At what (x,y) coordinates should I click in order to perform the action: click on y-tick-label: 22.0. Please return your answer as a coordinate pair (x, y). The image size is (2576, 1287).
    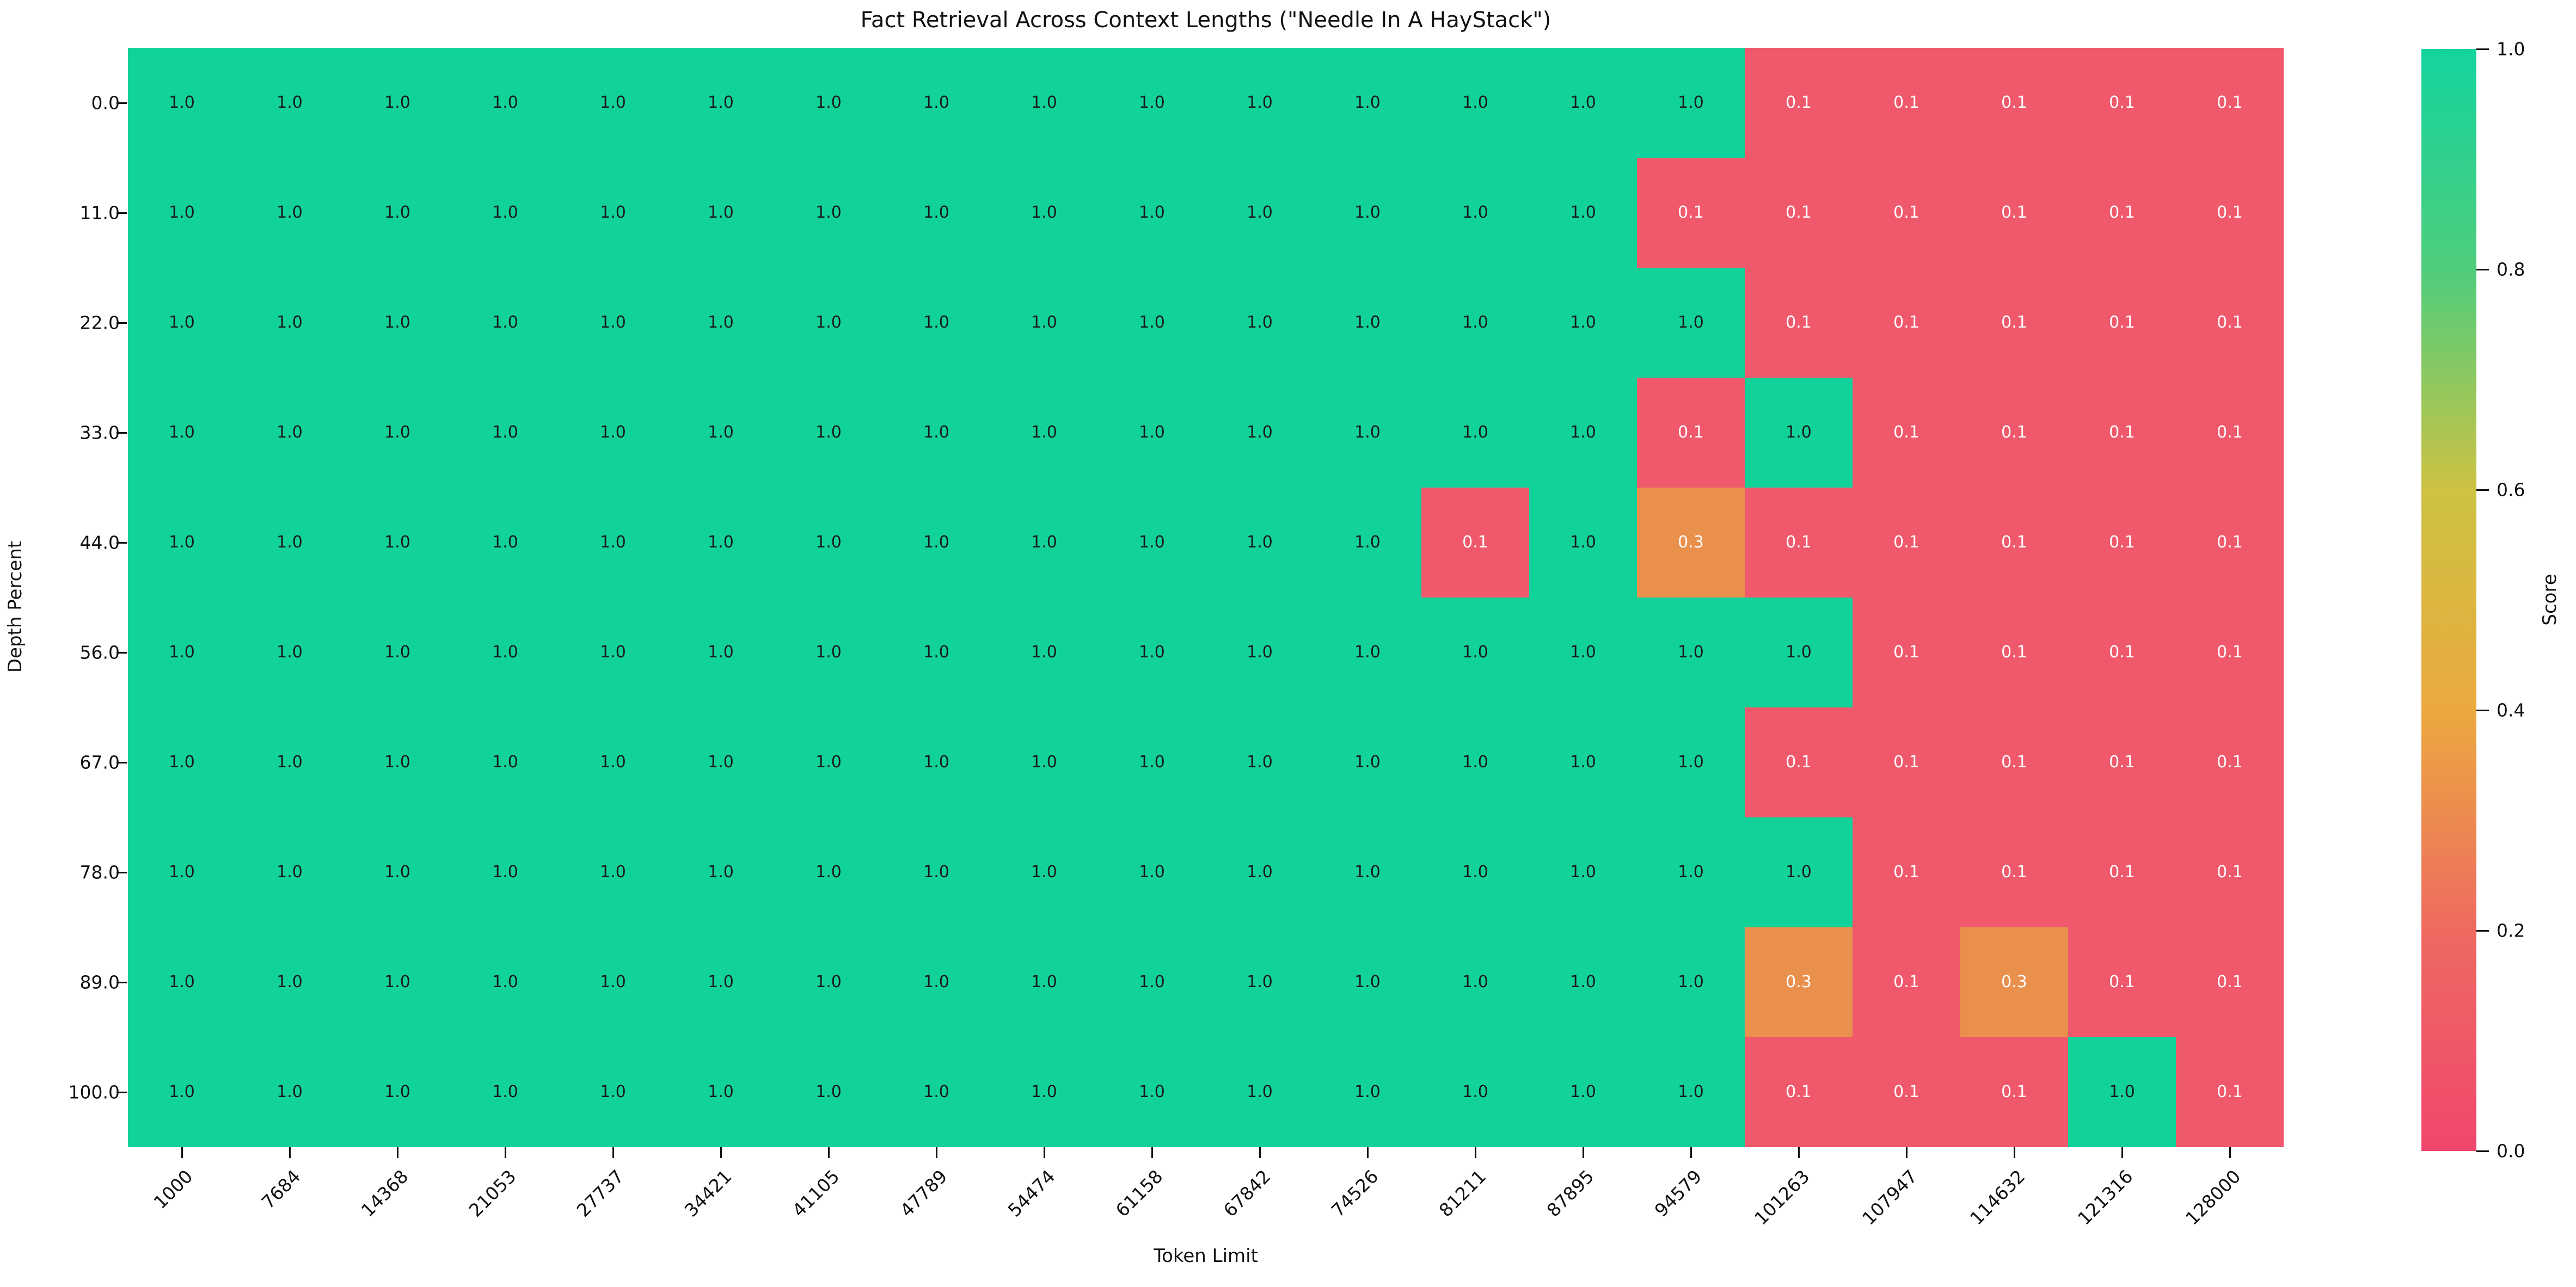
    Looking at the image, I should click on (99, 323).